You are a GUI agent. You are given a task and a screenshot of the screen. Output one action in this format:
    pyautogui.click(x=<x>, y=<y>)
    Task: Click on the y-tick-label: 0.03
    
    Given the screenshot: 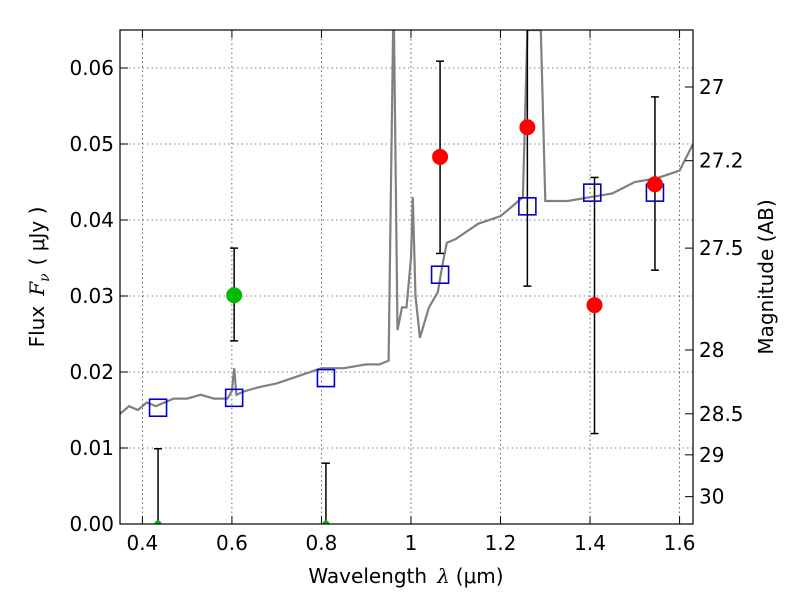 What is the action you would take?
    pyautogui.click(x=91, y=296)
    